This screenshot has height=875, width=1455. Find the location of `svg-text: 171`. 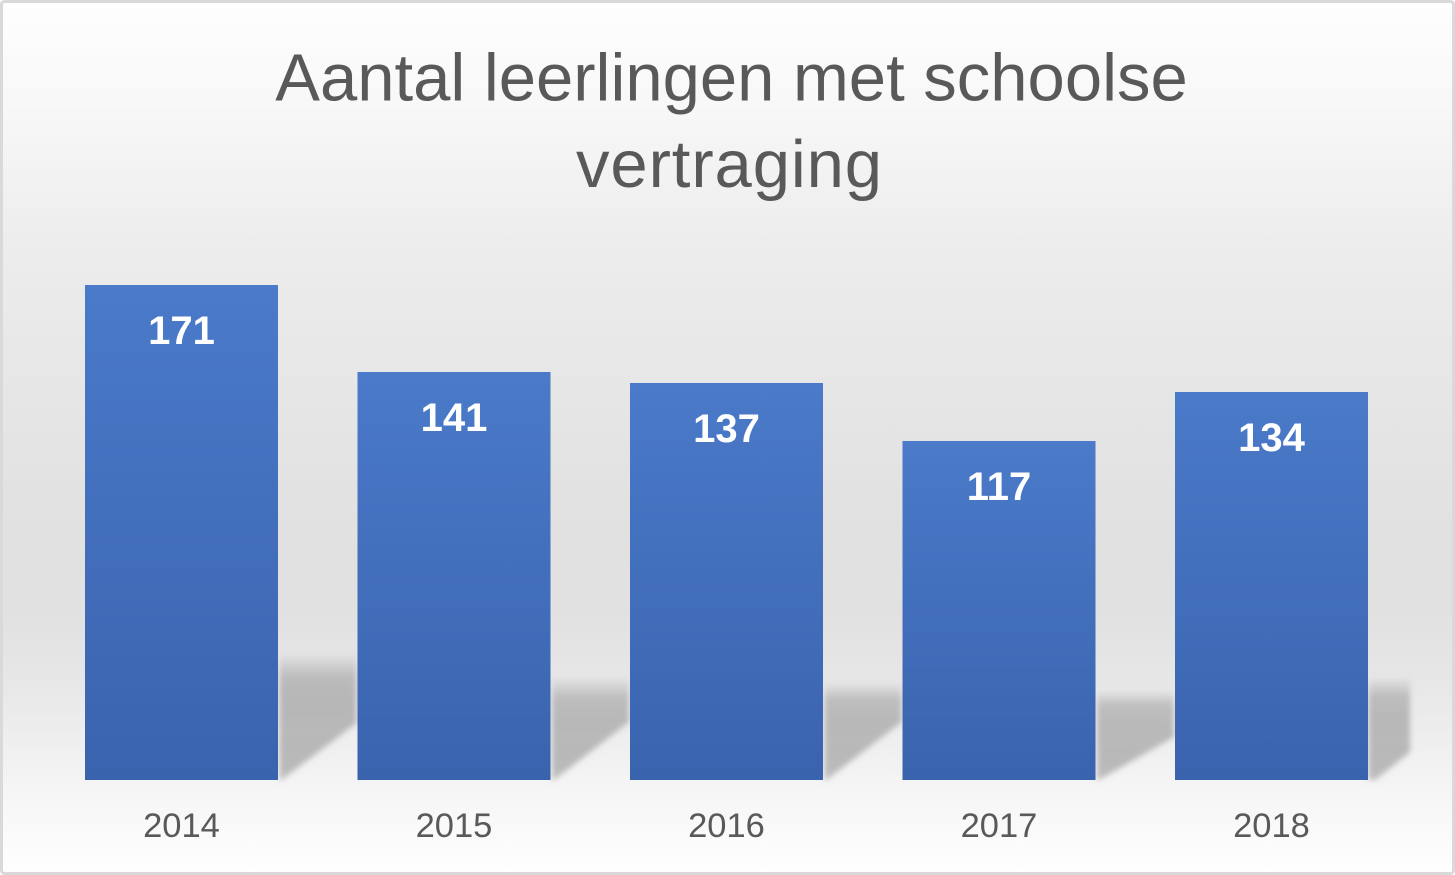

svg-text: 171 is located at coordinates (181, 331).